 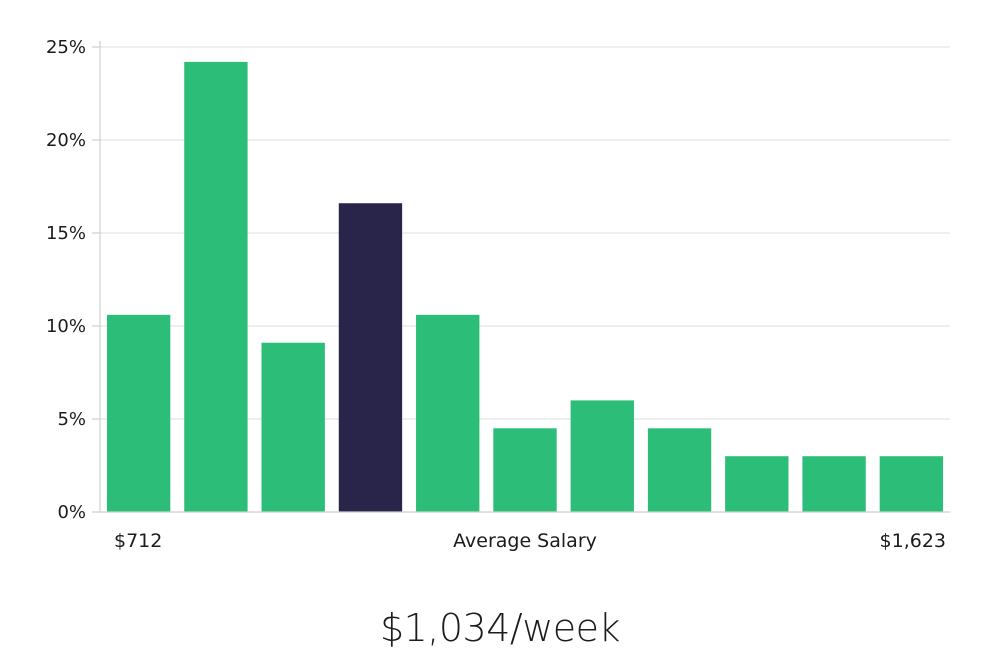 I want to click on bar-highlight, so click(x=370, y=358).